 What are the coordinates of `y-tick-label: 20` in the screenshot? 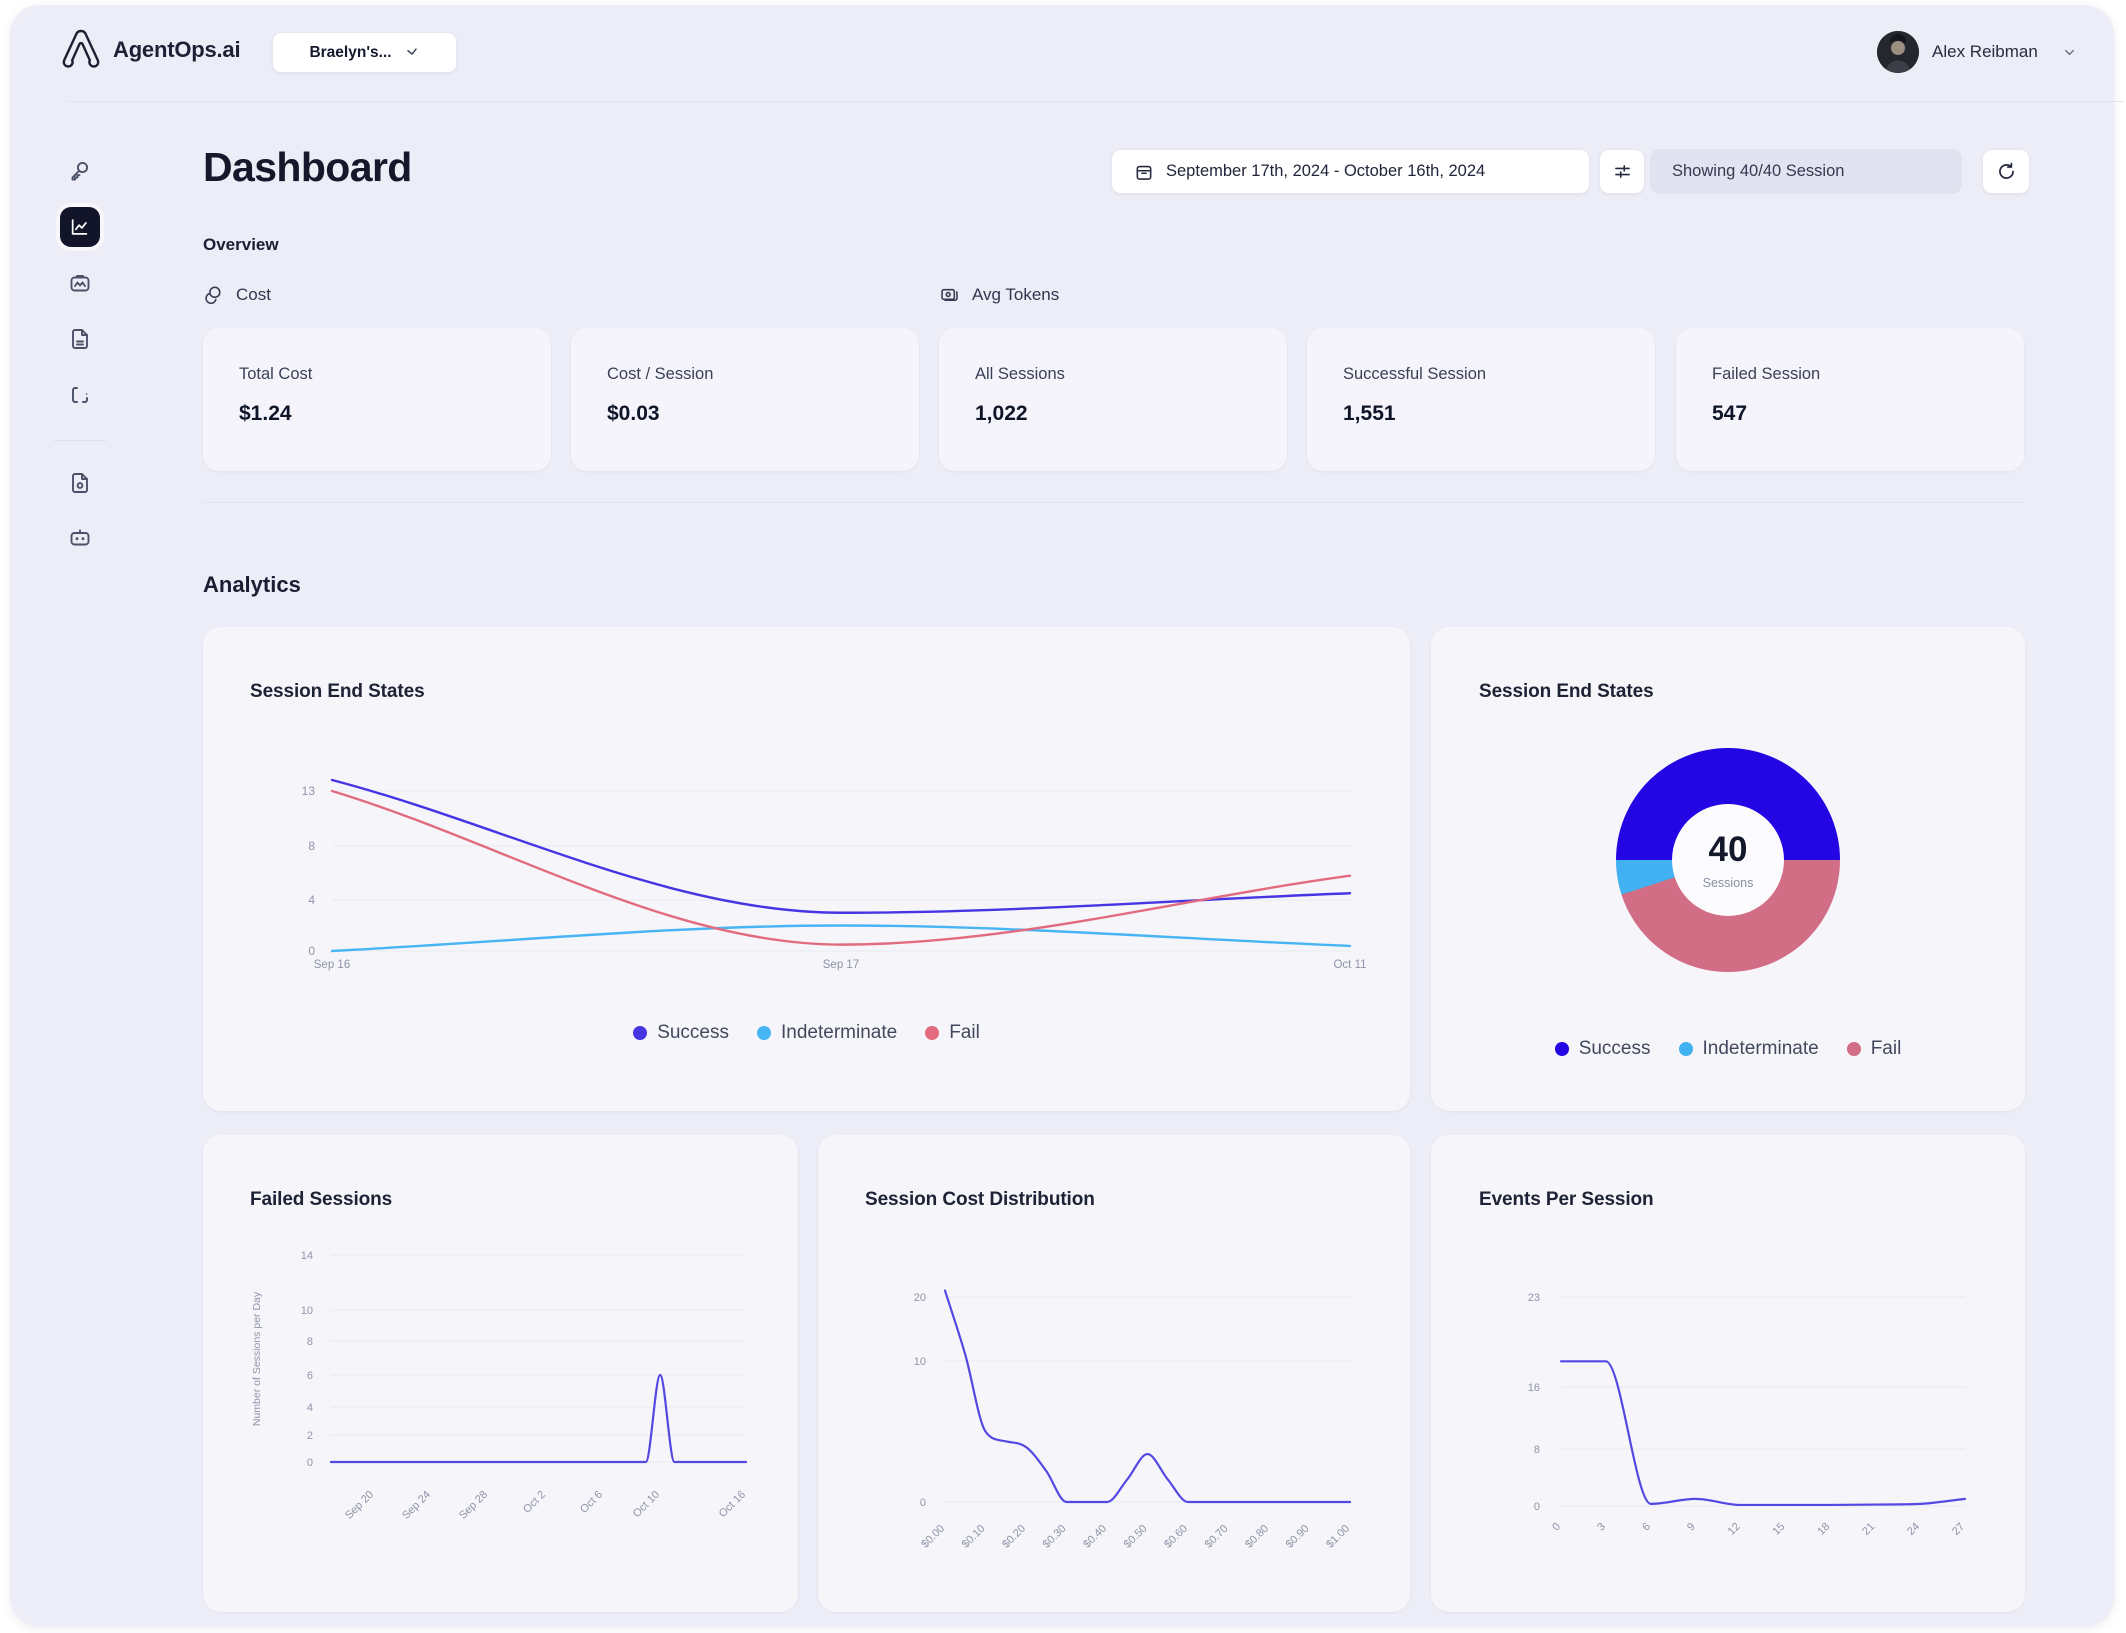 It's located at (920, 1298).